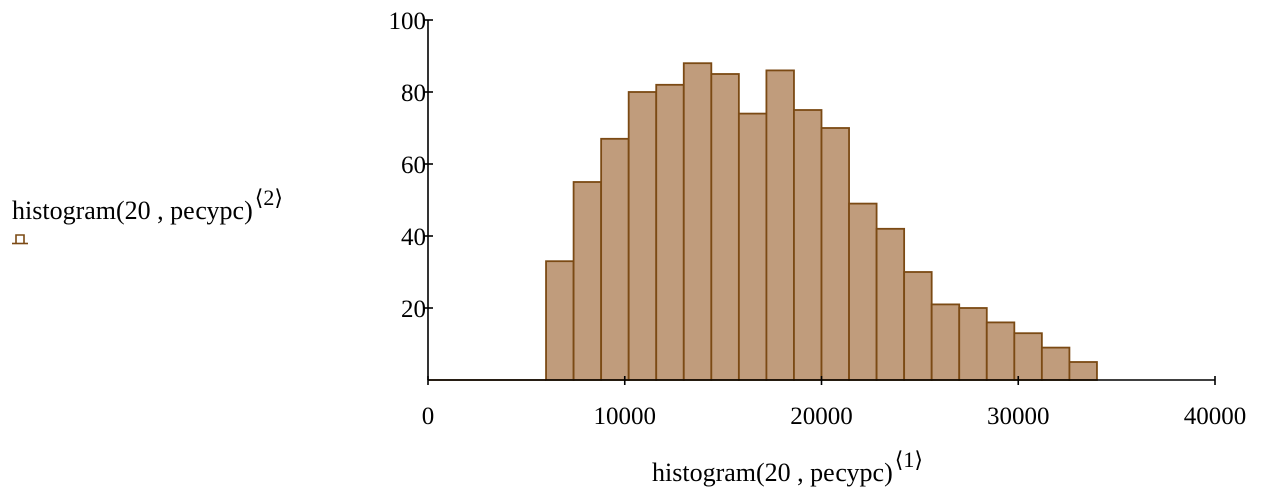 This screenshot has height=494, width=1269. What do you see at coordinates (908, 459) in the screenshot?
I see `x-axis-label-superscript: ⟨1⟩` at bounding box center [908, 459].